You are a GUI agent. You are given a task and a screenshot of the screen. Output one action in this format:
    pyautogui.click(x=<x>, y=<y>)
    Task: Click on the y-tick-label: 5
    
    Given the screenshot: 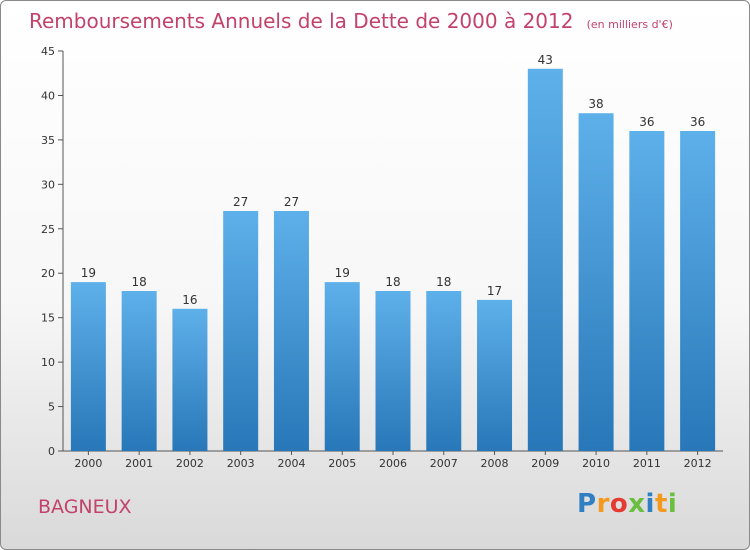 What is the action you would take?
    pyautogui.click(x=51, y=407)
    